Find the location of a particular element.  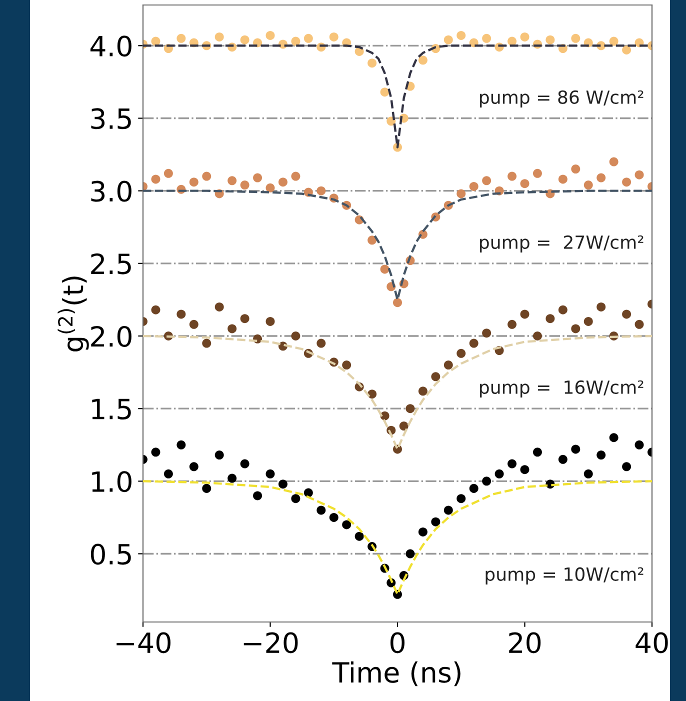

y-tick-label: 4.0 is located at coordinates (111, 46).